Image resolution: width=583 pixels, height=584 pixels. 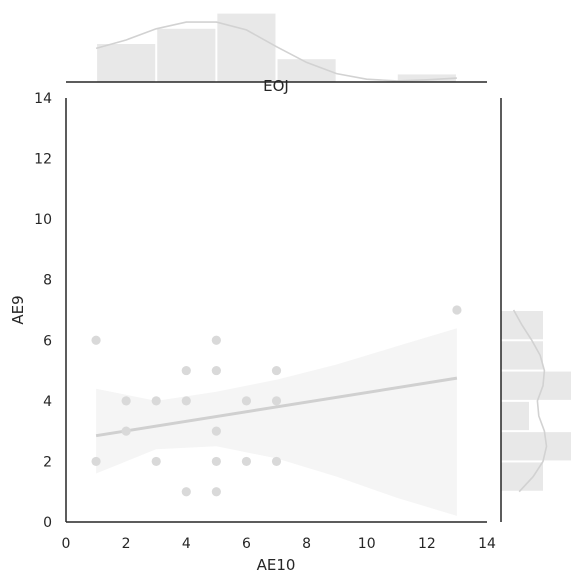 What do you see at coordinates (276, 565) in the screenshot?
I see `x-axis-label: AE10` at bounding box center [276, 565].